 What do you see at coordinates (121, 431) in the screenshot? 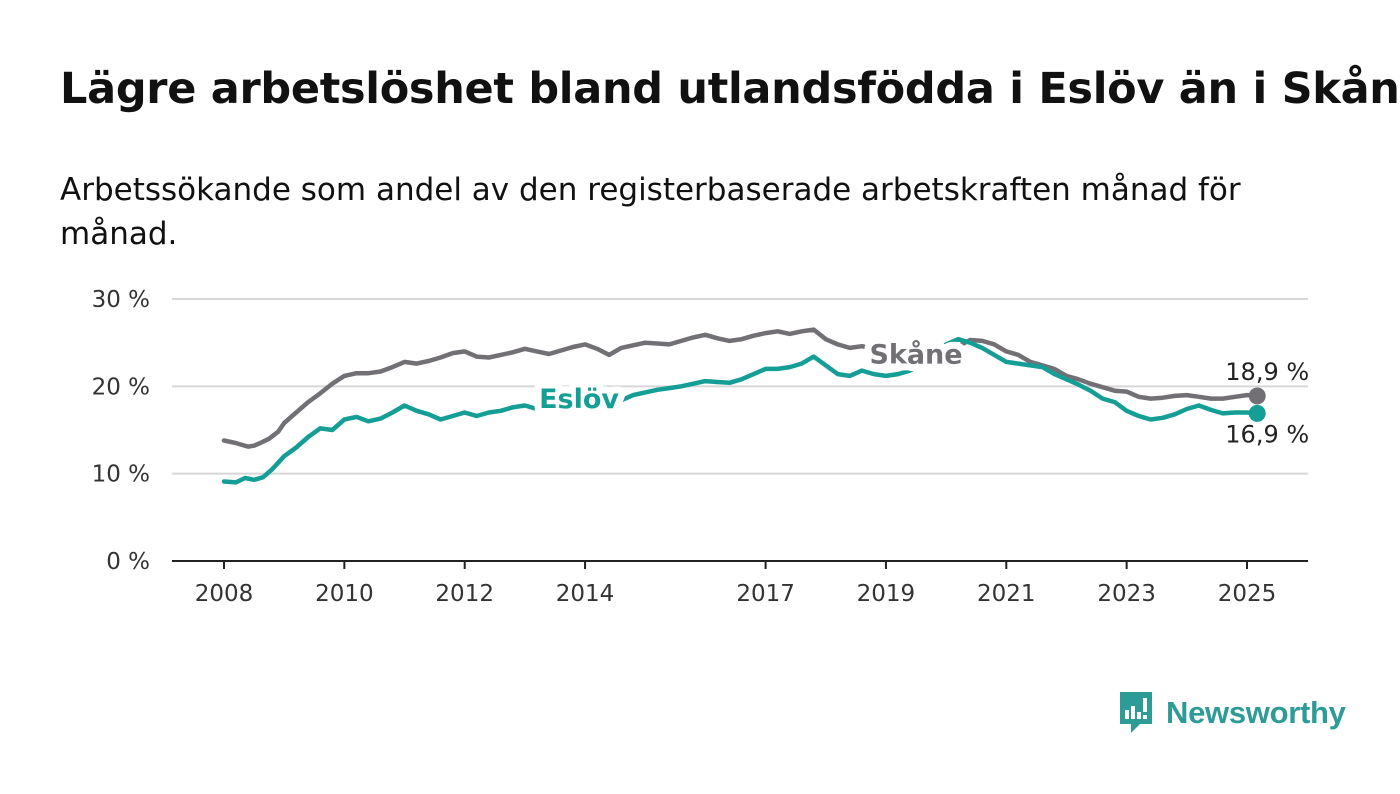
I see `y-axis-tick-labels: 0 % 10 % 20 % 30 %` at bounding box center [121, 431].